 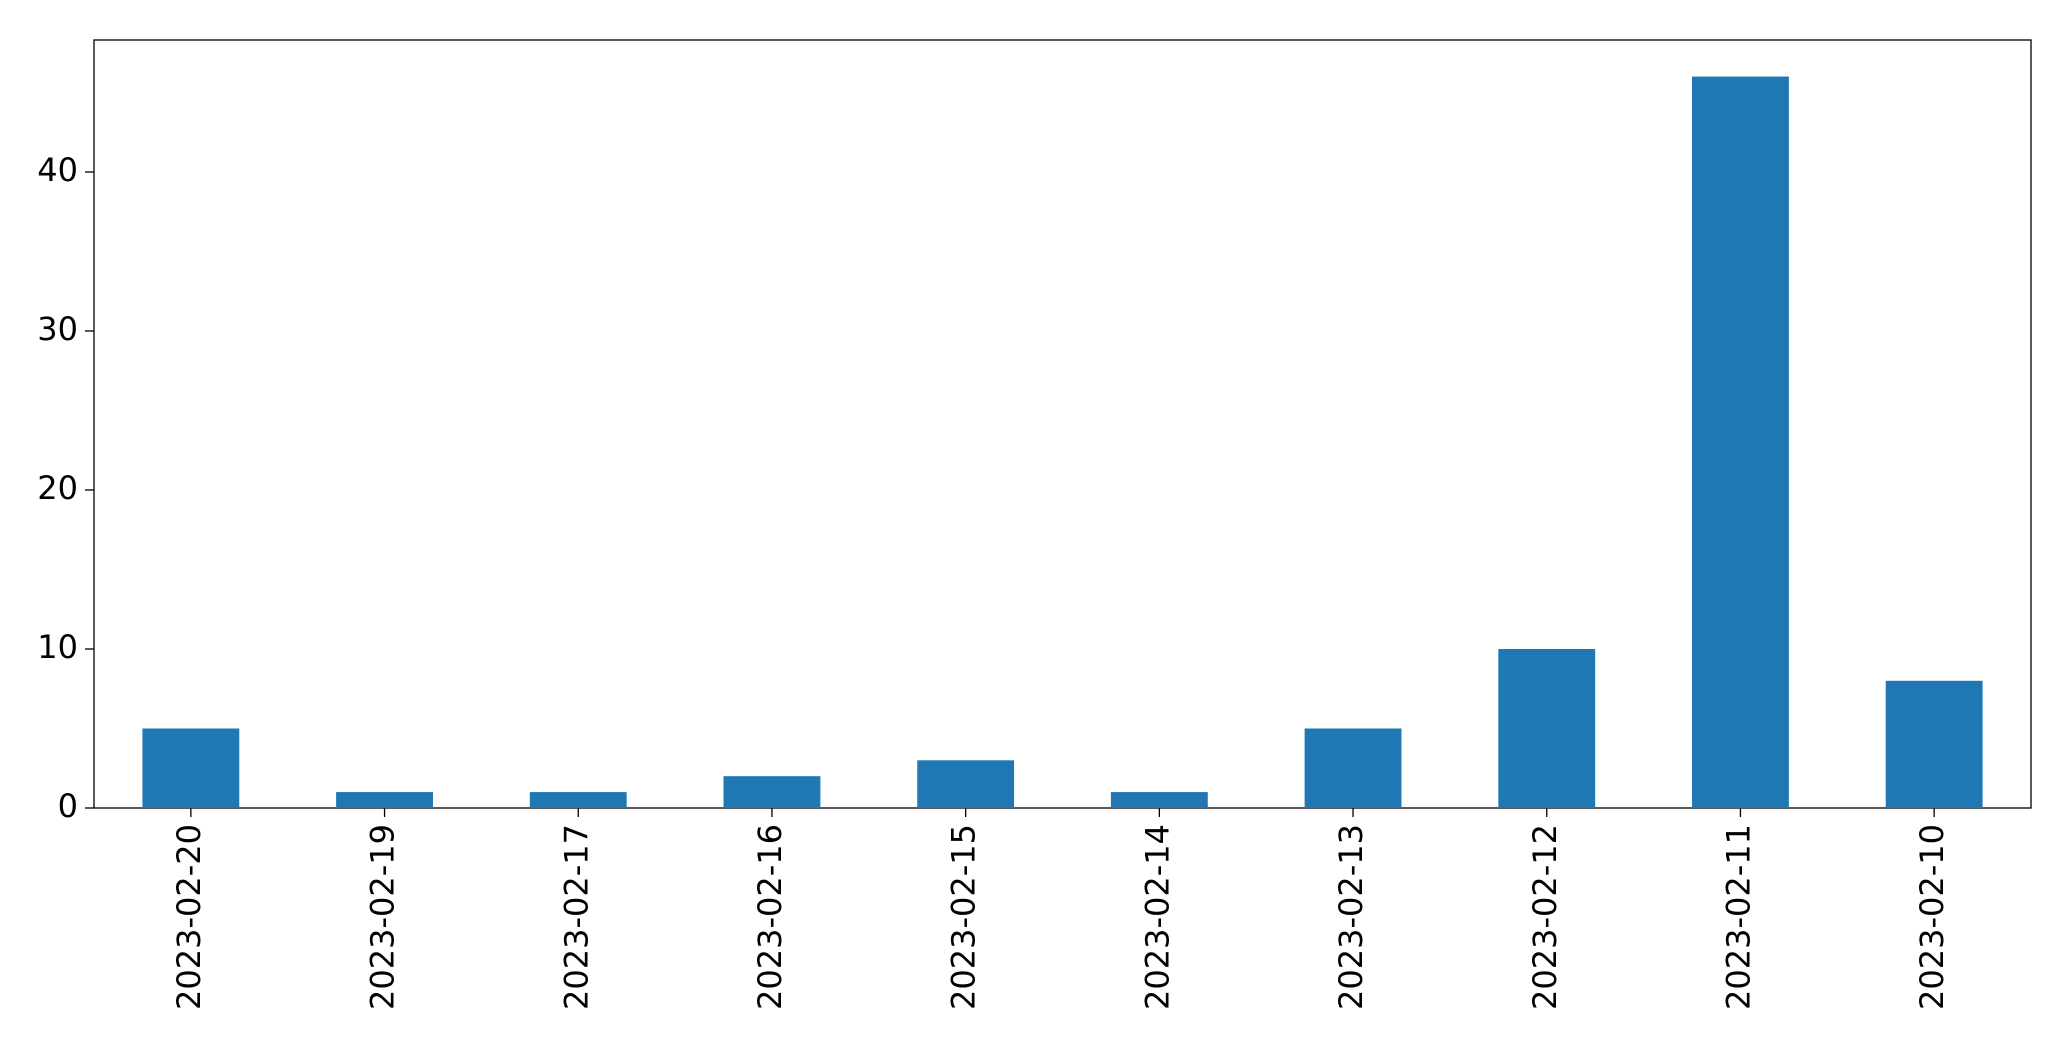 What do you see at coordinates (1932, 917) in the screenshot?
I see `x-tick-label: 2023-02-10` at bounding box center [1932, 917].